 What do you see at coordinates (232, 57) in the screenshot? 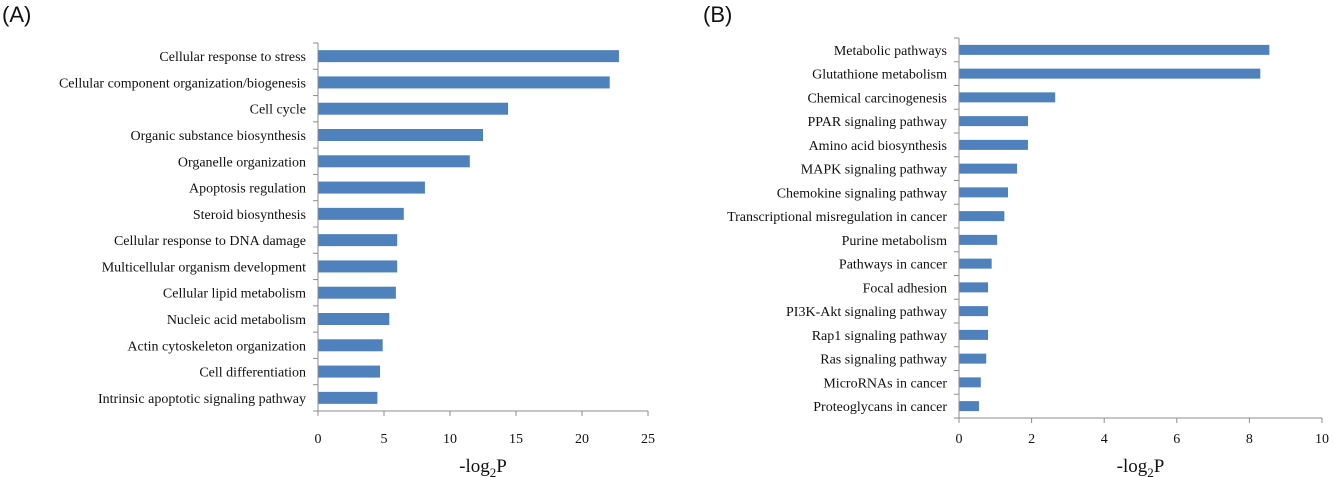
I see `panel-a-category-label: Cellular response to stress` at bounding box center [232, 57].